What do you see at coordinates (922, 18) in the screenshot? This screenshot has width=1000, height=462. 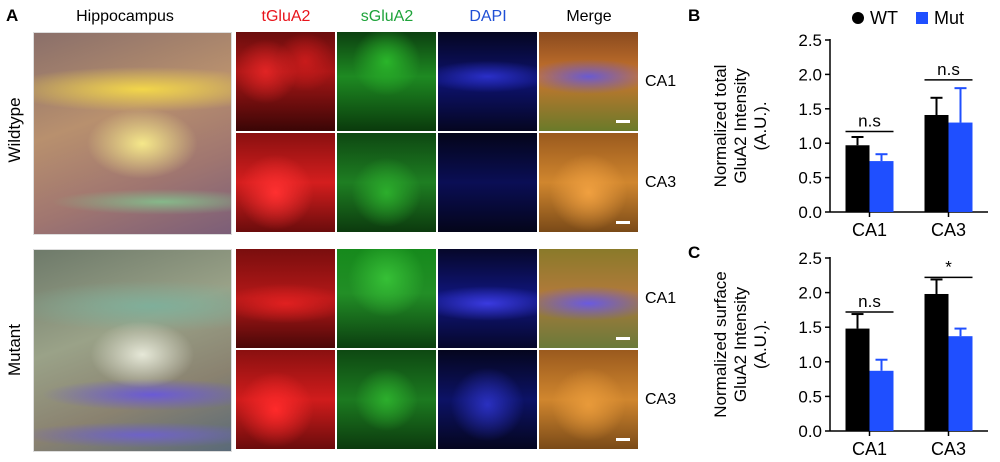 I see `legend-marker-mut` at bounding box center [922, 18].